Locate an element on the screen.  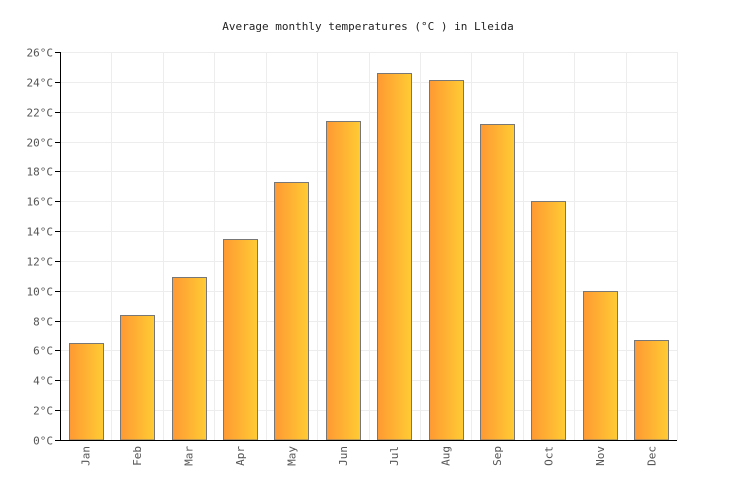
y-tick-label: 2°C is located at coordinates (43, 411).